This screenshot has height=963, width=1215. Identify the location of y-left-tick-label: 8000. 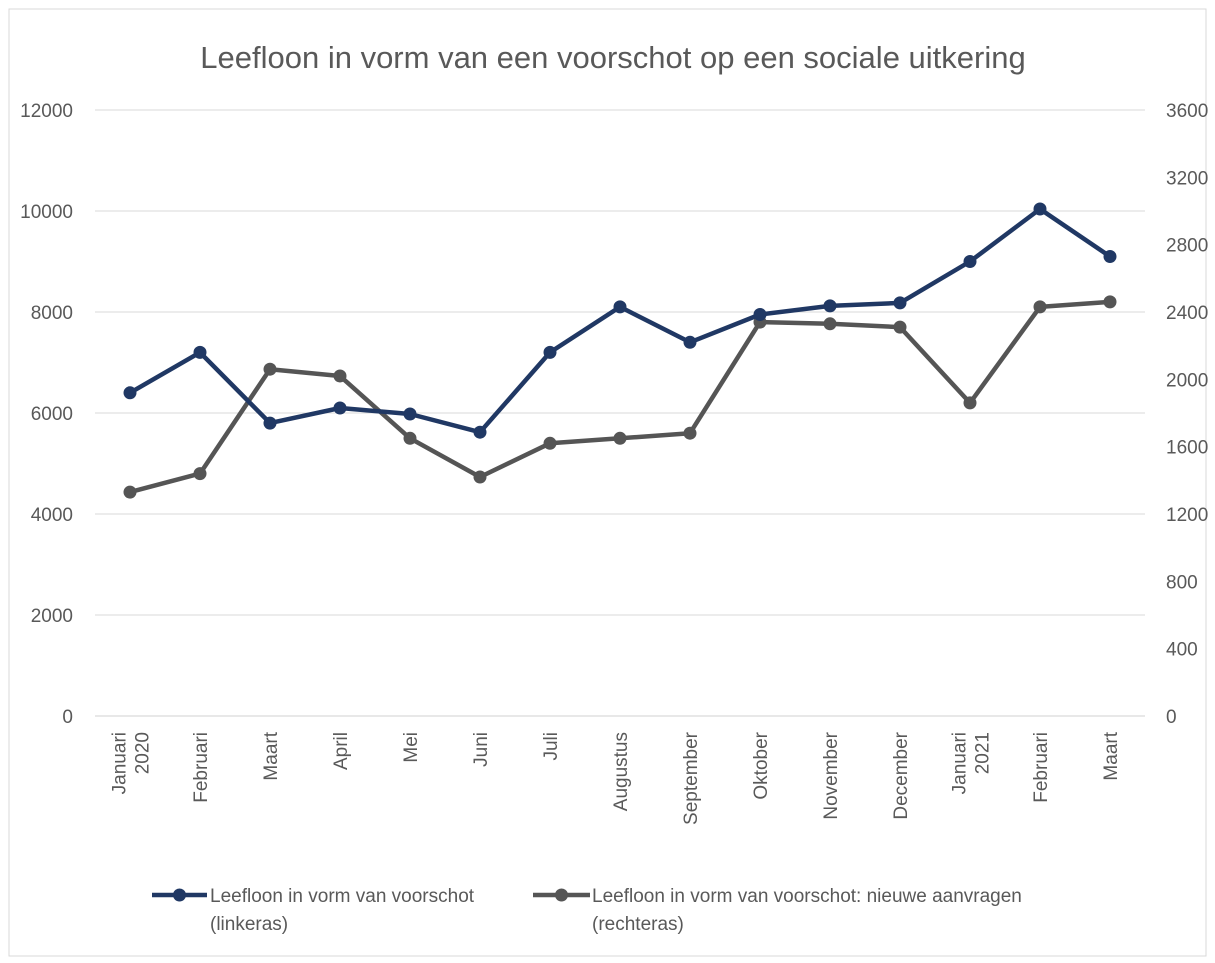
(52, 313).